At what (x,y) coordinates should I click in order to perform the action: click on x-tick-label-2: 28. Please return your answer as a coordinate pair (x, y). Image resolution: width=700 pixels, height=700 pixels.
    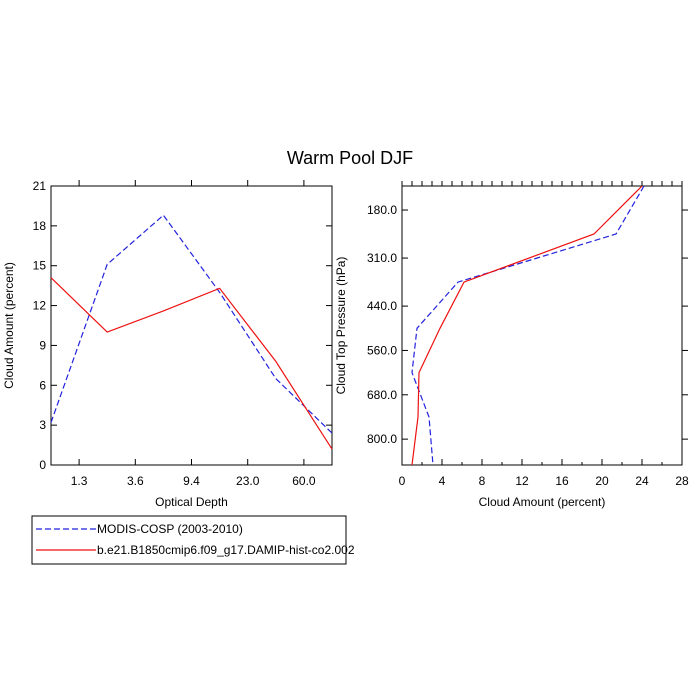
    Looking at the image, I should click on (682, 481).